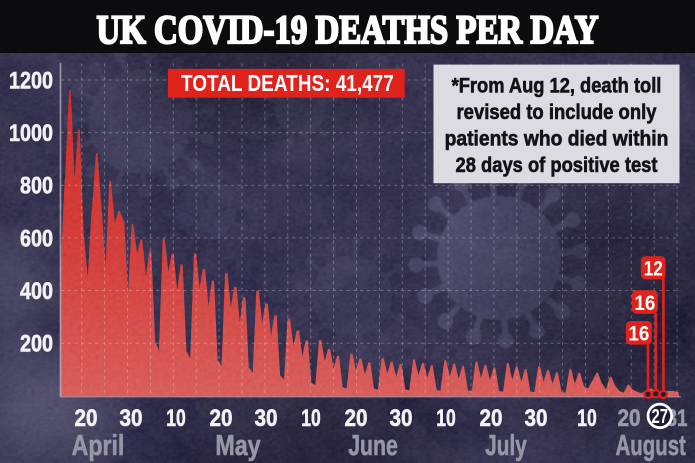 The image size is (695, 463). I want to click on svg-text: 1000, so click(31, 133).